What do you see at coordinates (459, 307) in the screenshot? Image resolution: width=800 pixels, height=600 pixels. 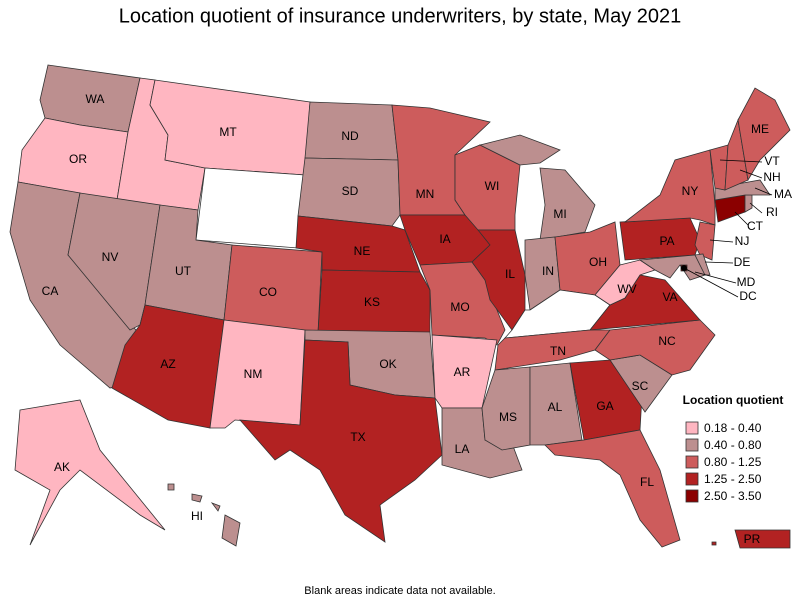 I see `state-label: MO` at bounding box center [459, 307].